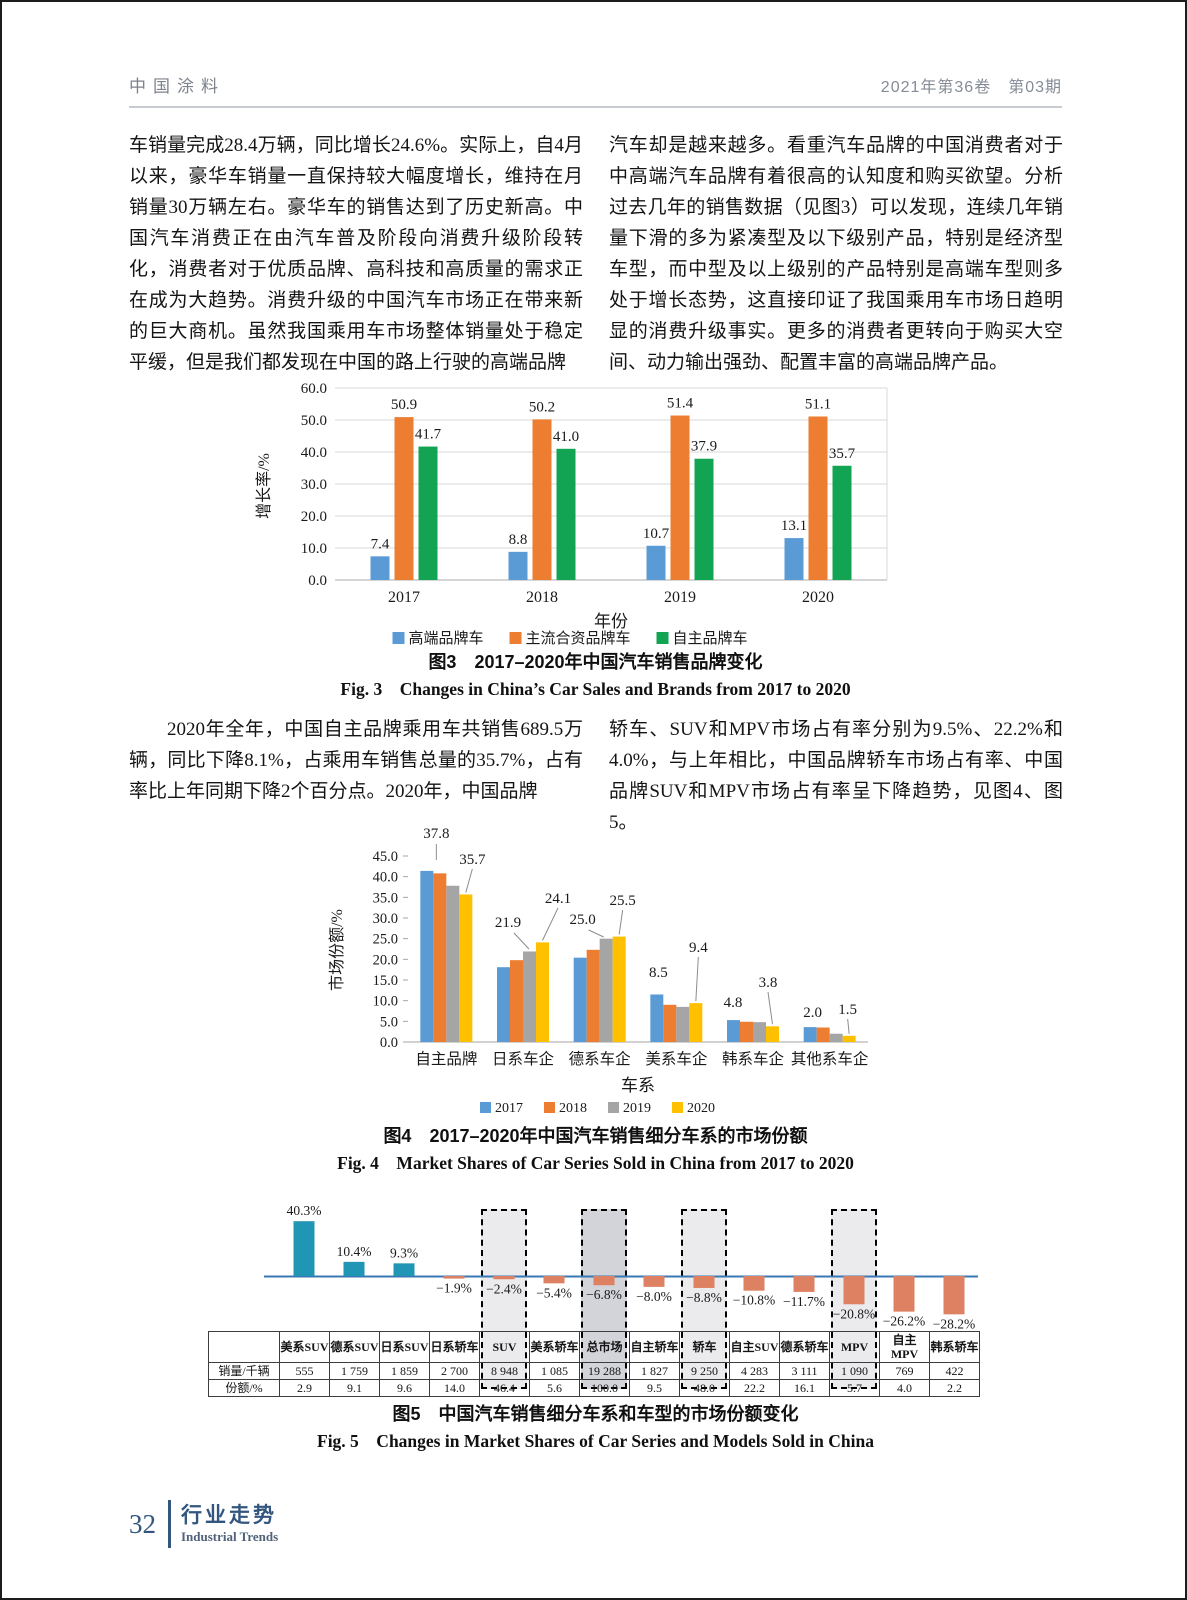  What do you see at coordinates (680, 404) in the screenshot?
I see `bar-value-label: 51.4` at bounding box center [680, 404].